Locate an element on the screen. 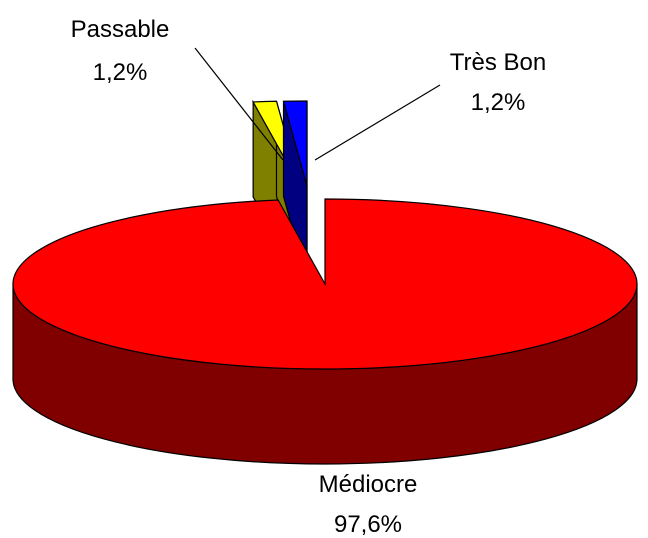  leader-line-passable is located at coordinates (239, 104).